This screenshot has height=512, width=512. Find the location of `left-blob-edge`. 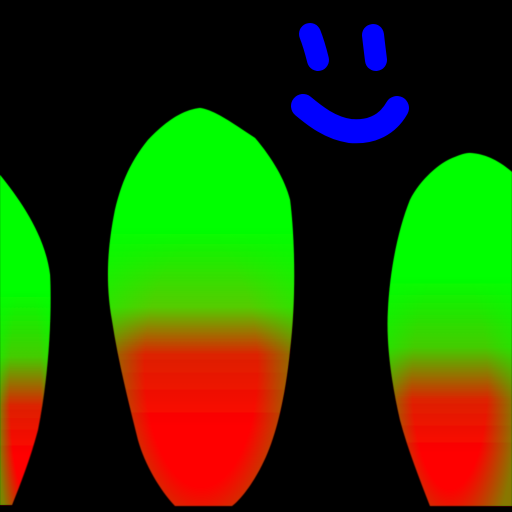

left-blob-edge is located at coordinates (25, 340).